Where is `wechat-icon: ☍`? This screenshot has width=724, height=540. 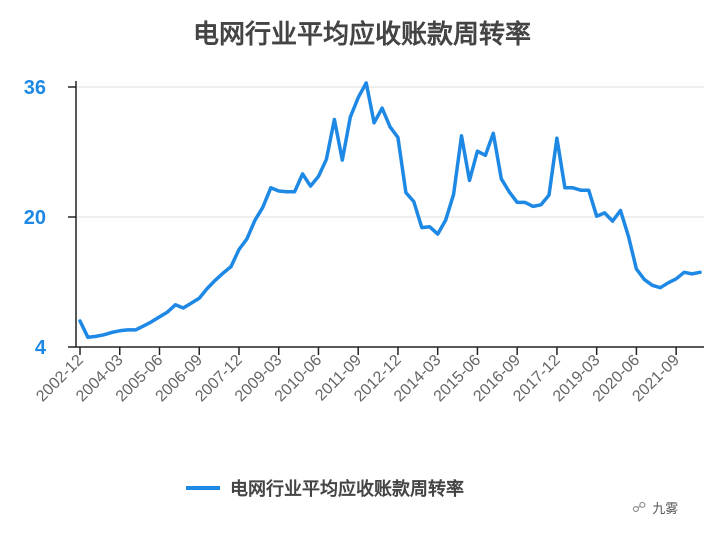
wechat-icon: ☍ is located at coordinates (639, 507).